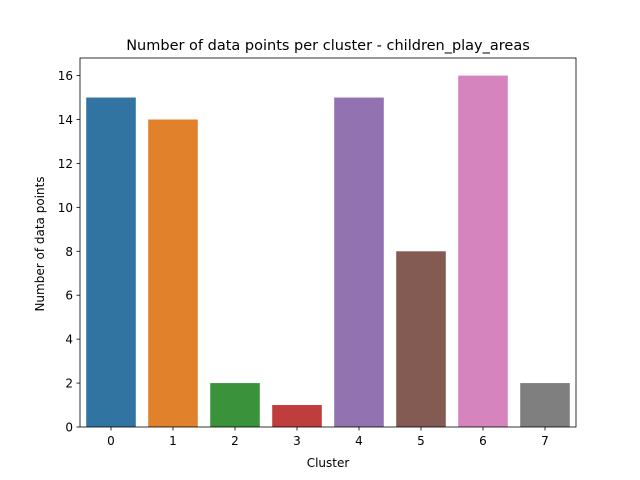 This screenshot has height=480, width=640. I want to click on y-tick-label: 4, so click(69, 340).